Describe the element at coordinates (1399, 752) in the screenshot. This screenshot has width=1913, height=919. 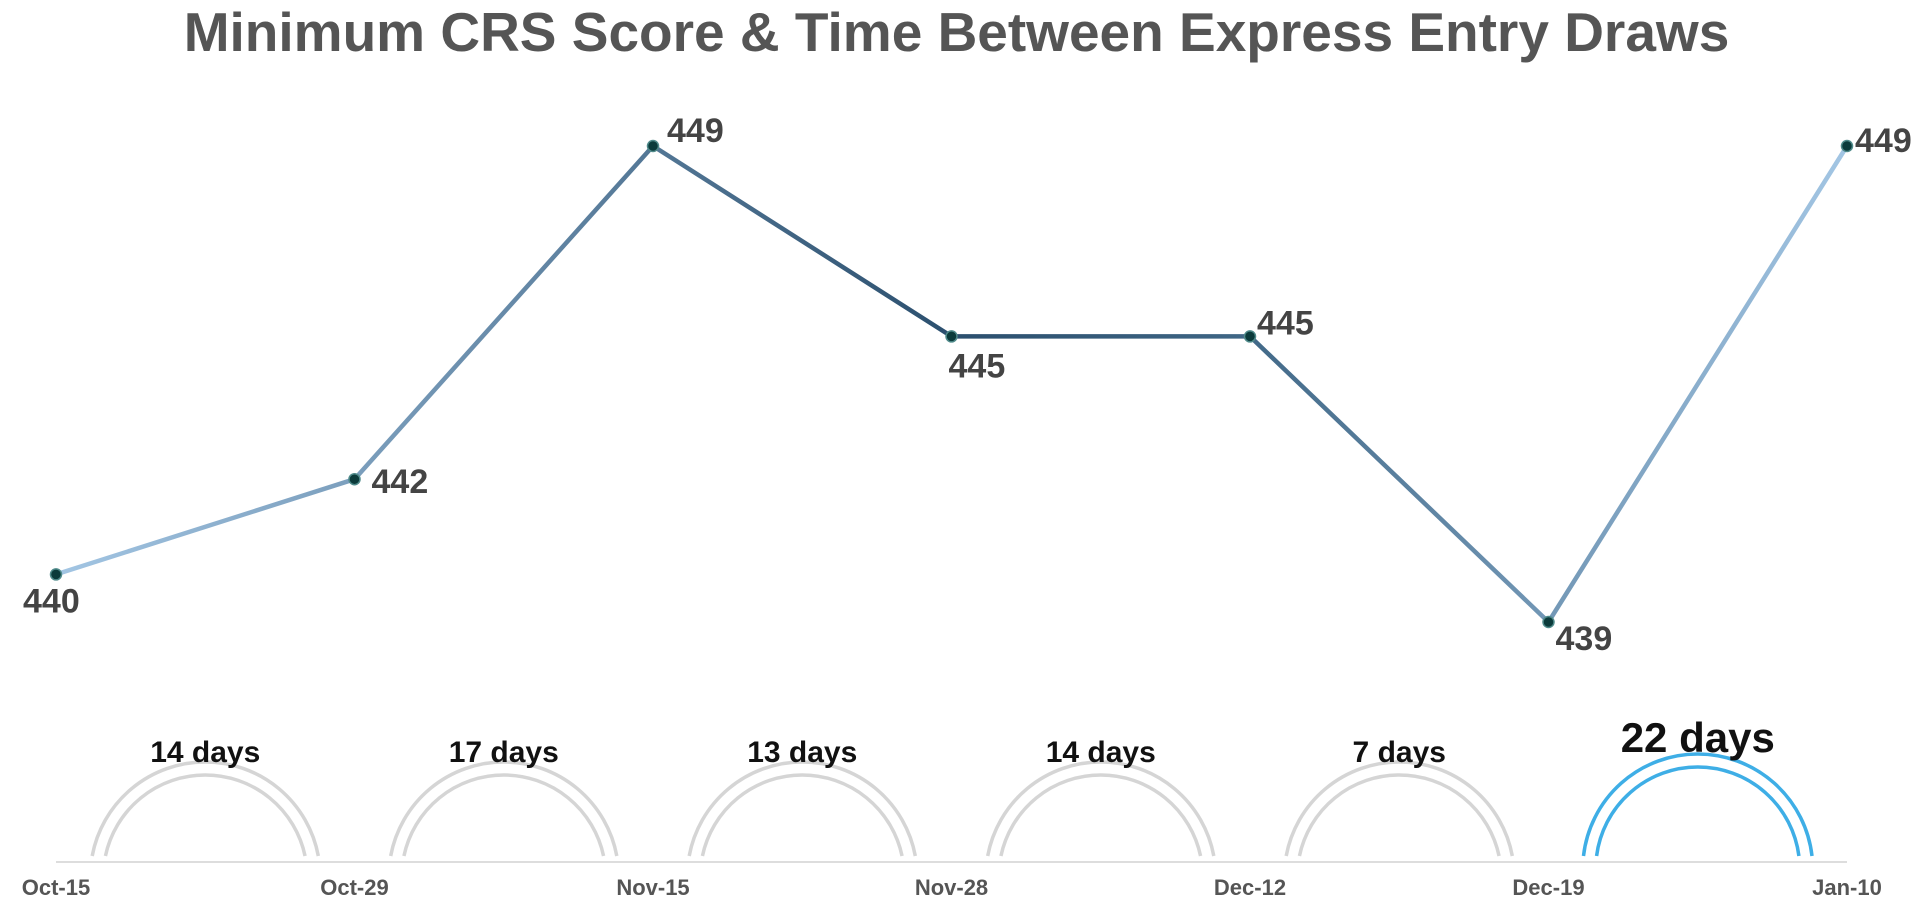
I see `interval-label: 7 days` at that location.